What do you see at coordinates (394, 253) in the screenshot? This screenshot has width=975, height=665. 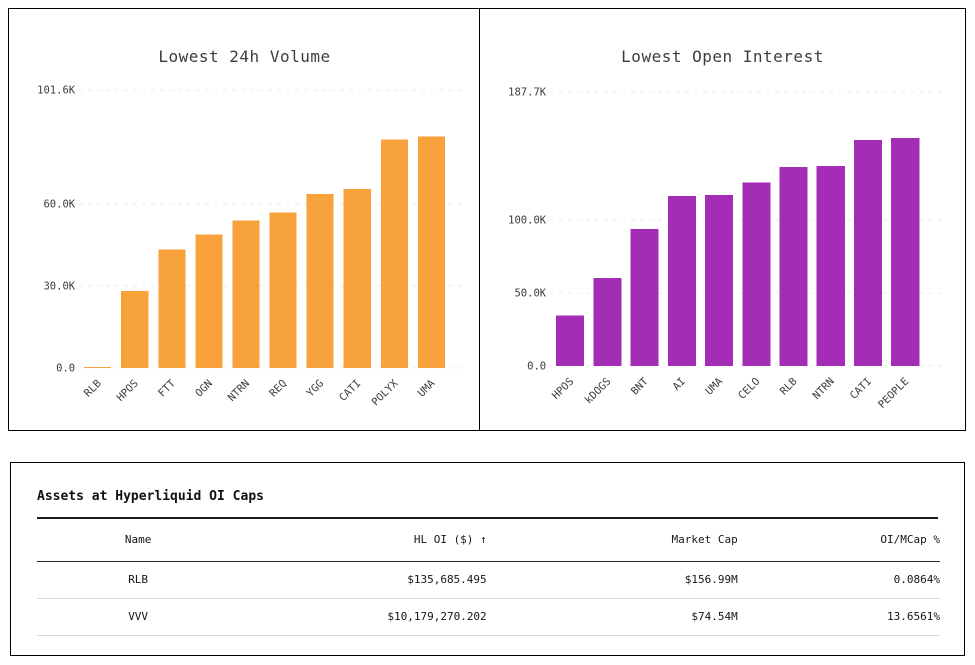 I see `bar-POLYX` at bounding box center [394, 253].